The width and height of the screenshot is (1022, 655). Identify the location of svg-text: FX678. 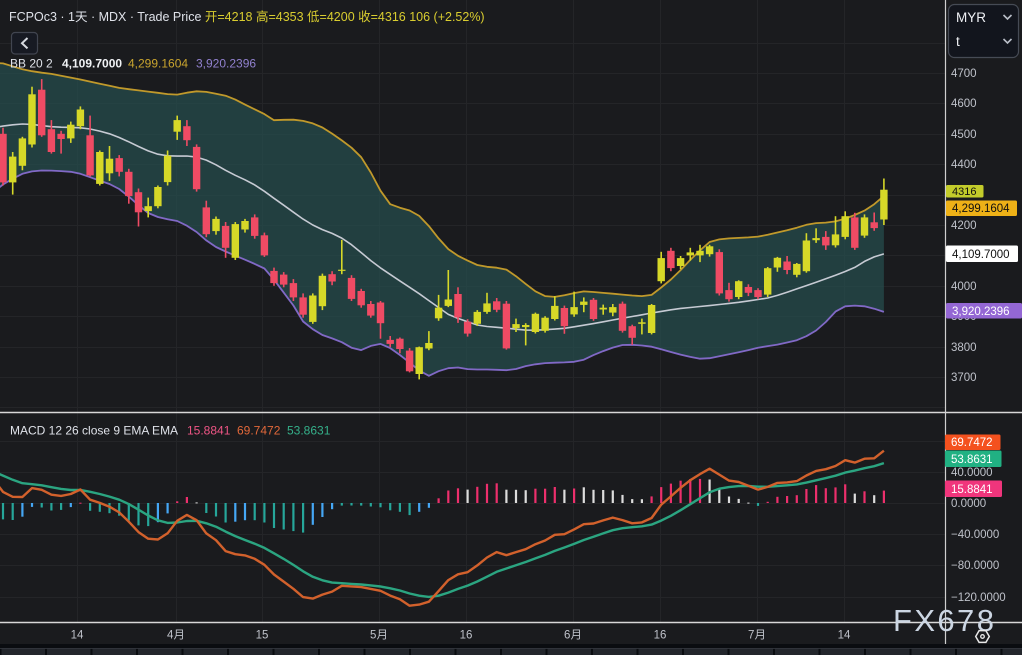
(944, 620).